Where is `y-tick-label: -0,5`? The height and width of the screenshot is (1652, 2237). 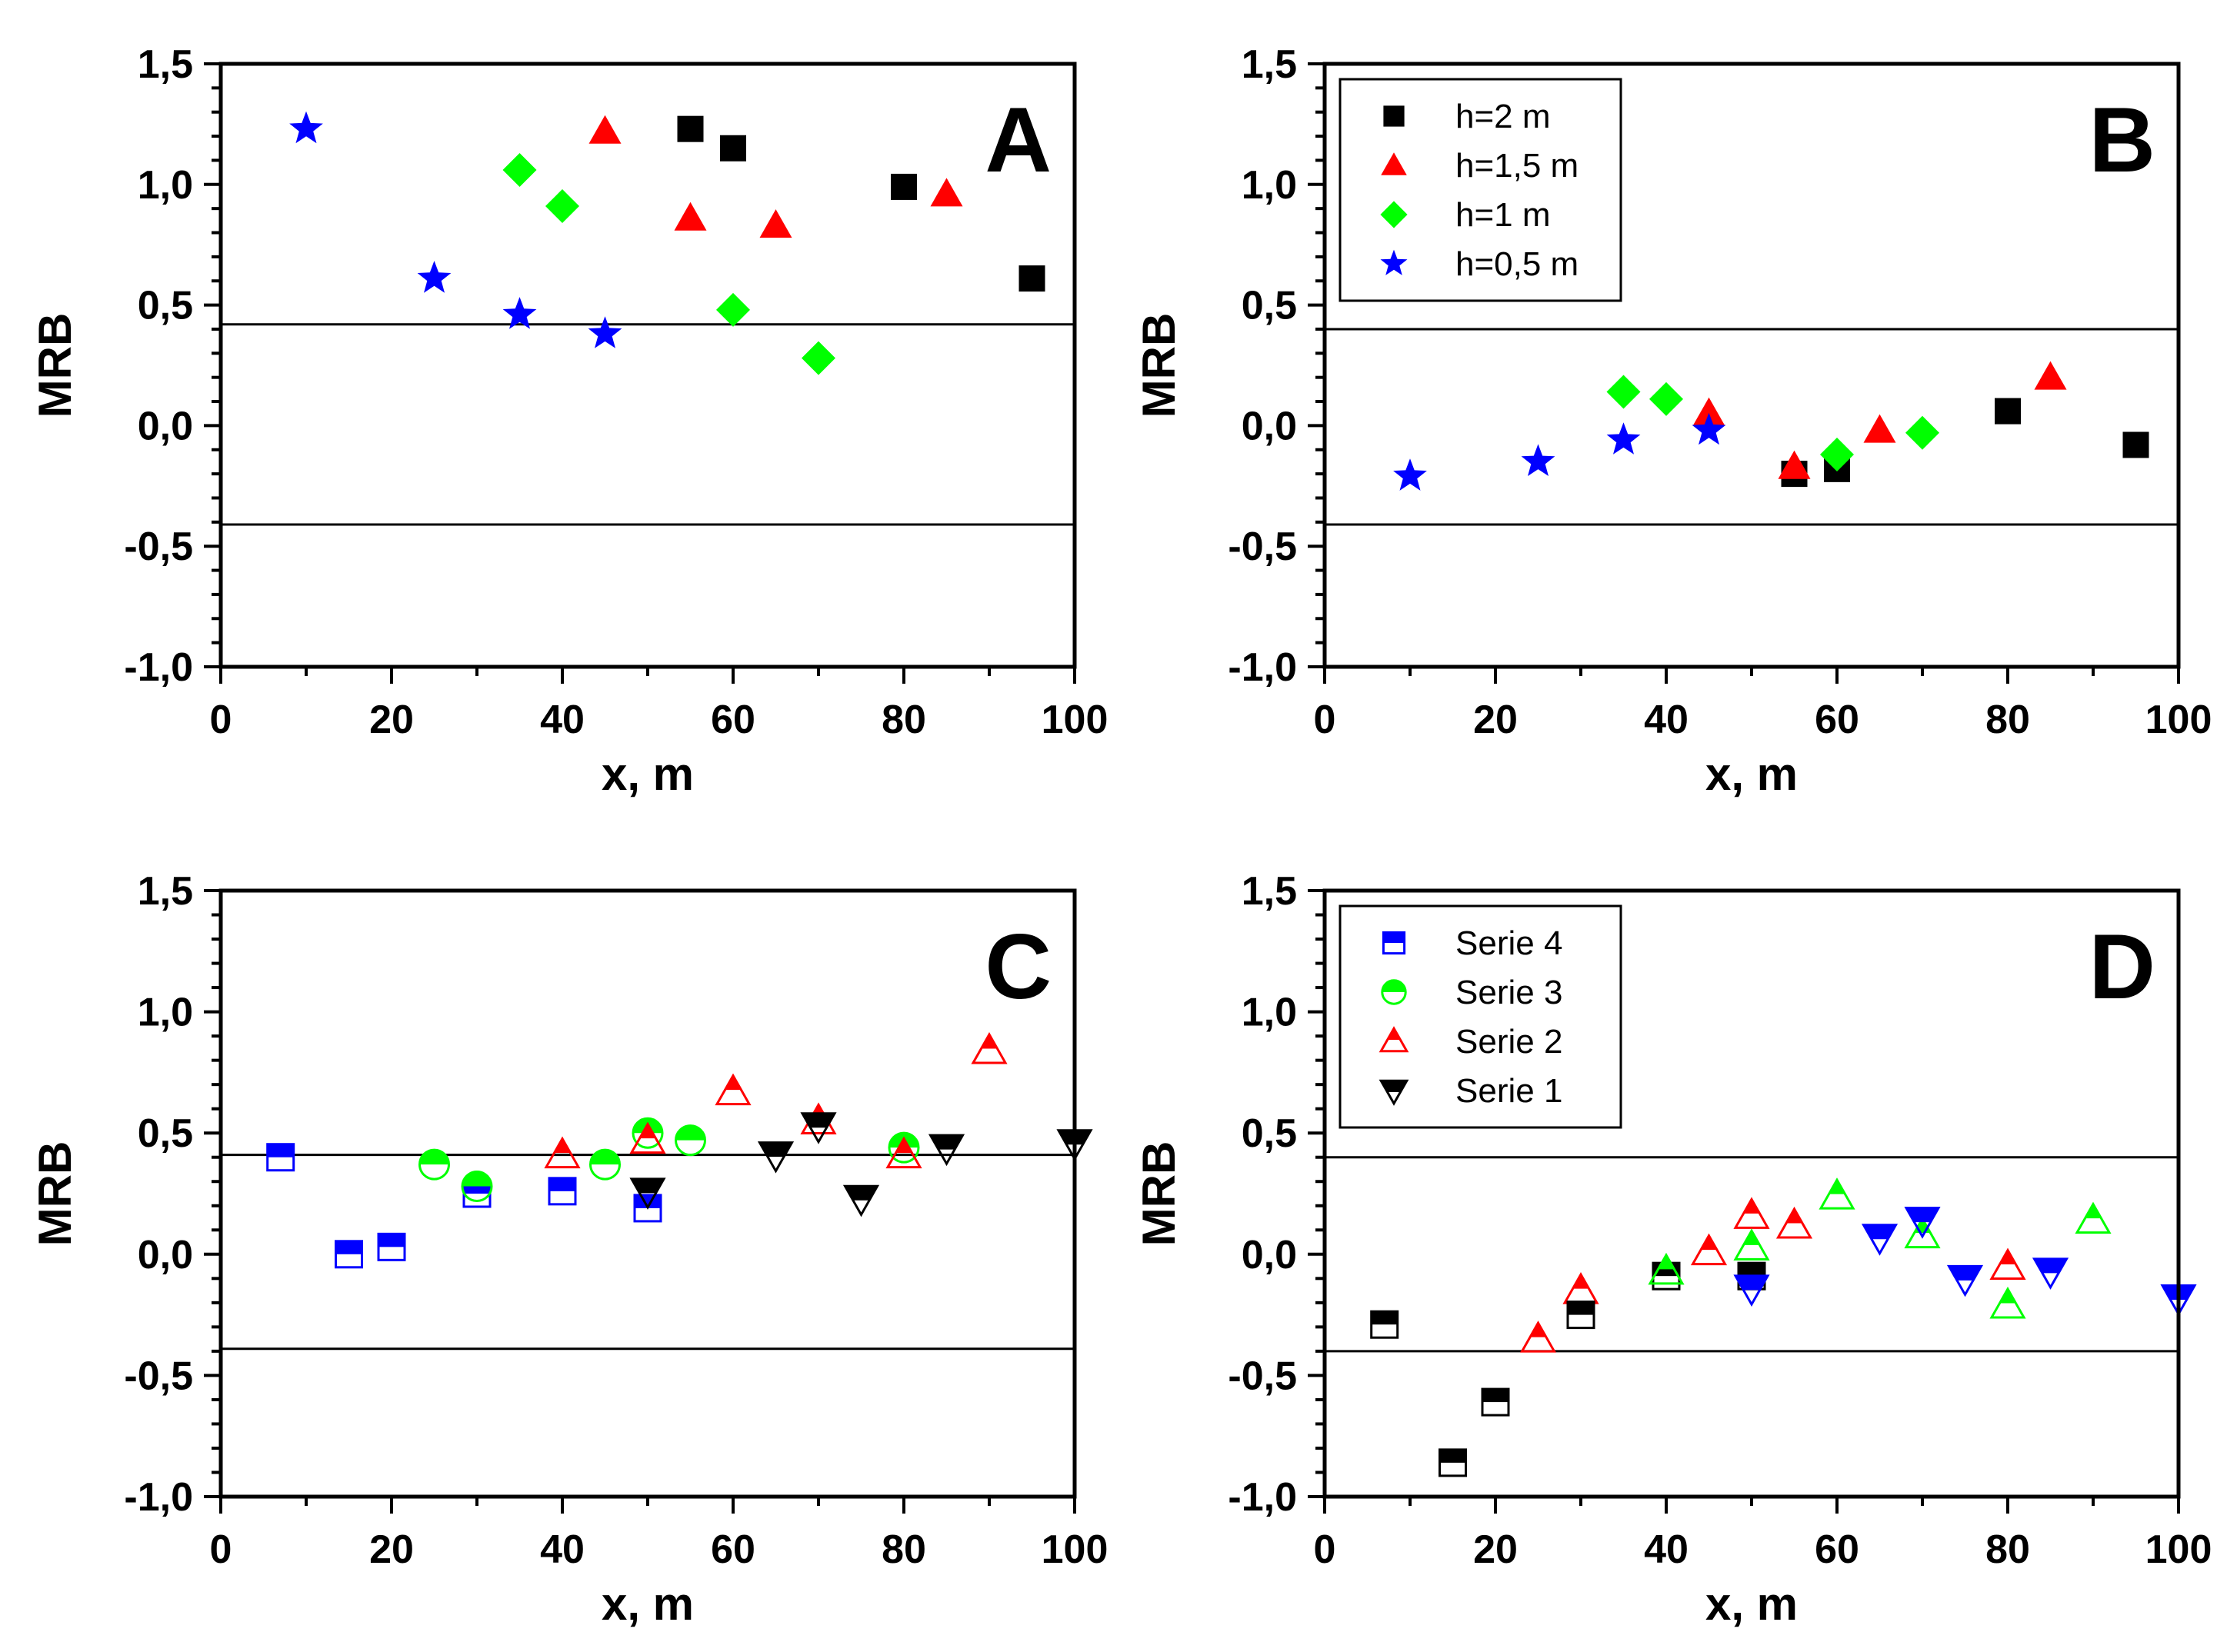 y-tick-label: -0,5 is located at coordinates (1262, 547).